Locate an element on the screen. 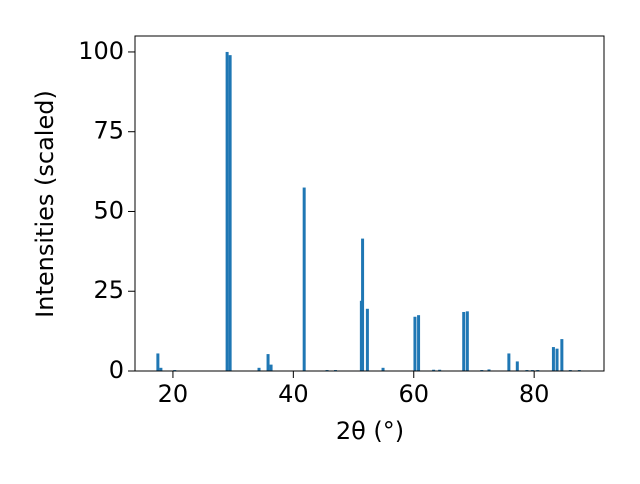 This screenshot has height=484, width=640. x-tick-label: 80 is located at coordinates (534, 394).